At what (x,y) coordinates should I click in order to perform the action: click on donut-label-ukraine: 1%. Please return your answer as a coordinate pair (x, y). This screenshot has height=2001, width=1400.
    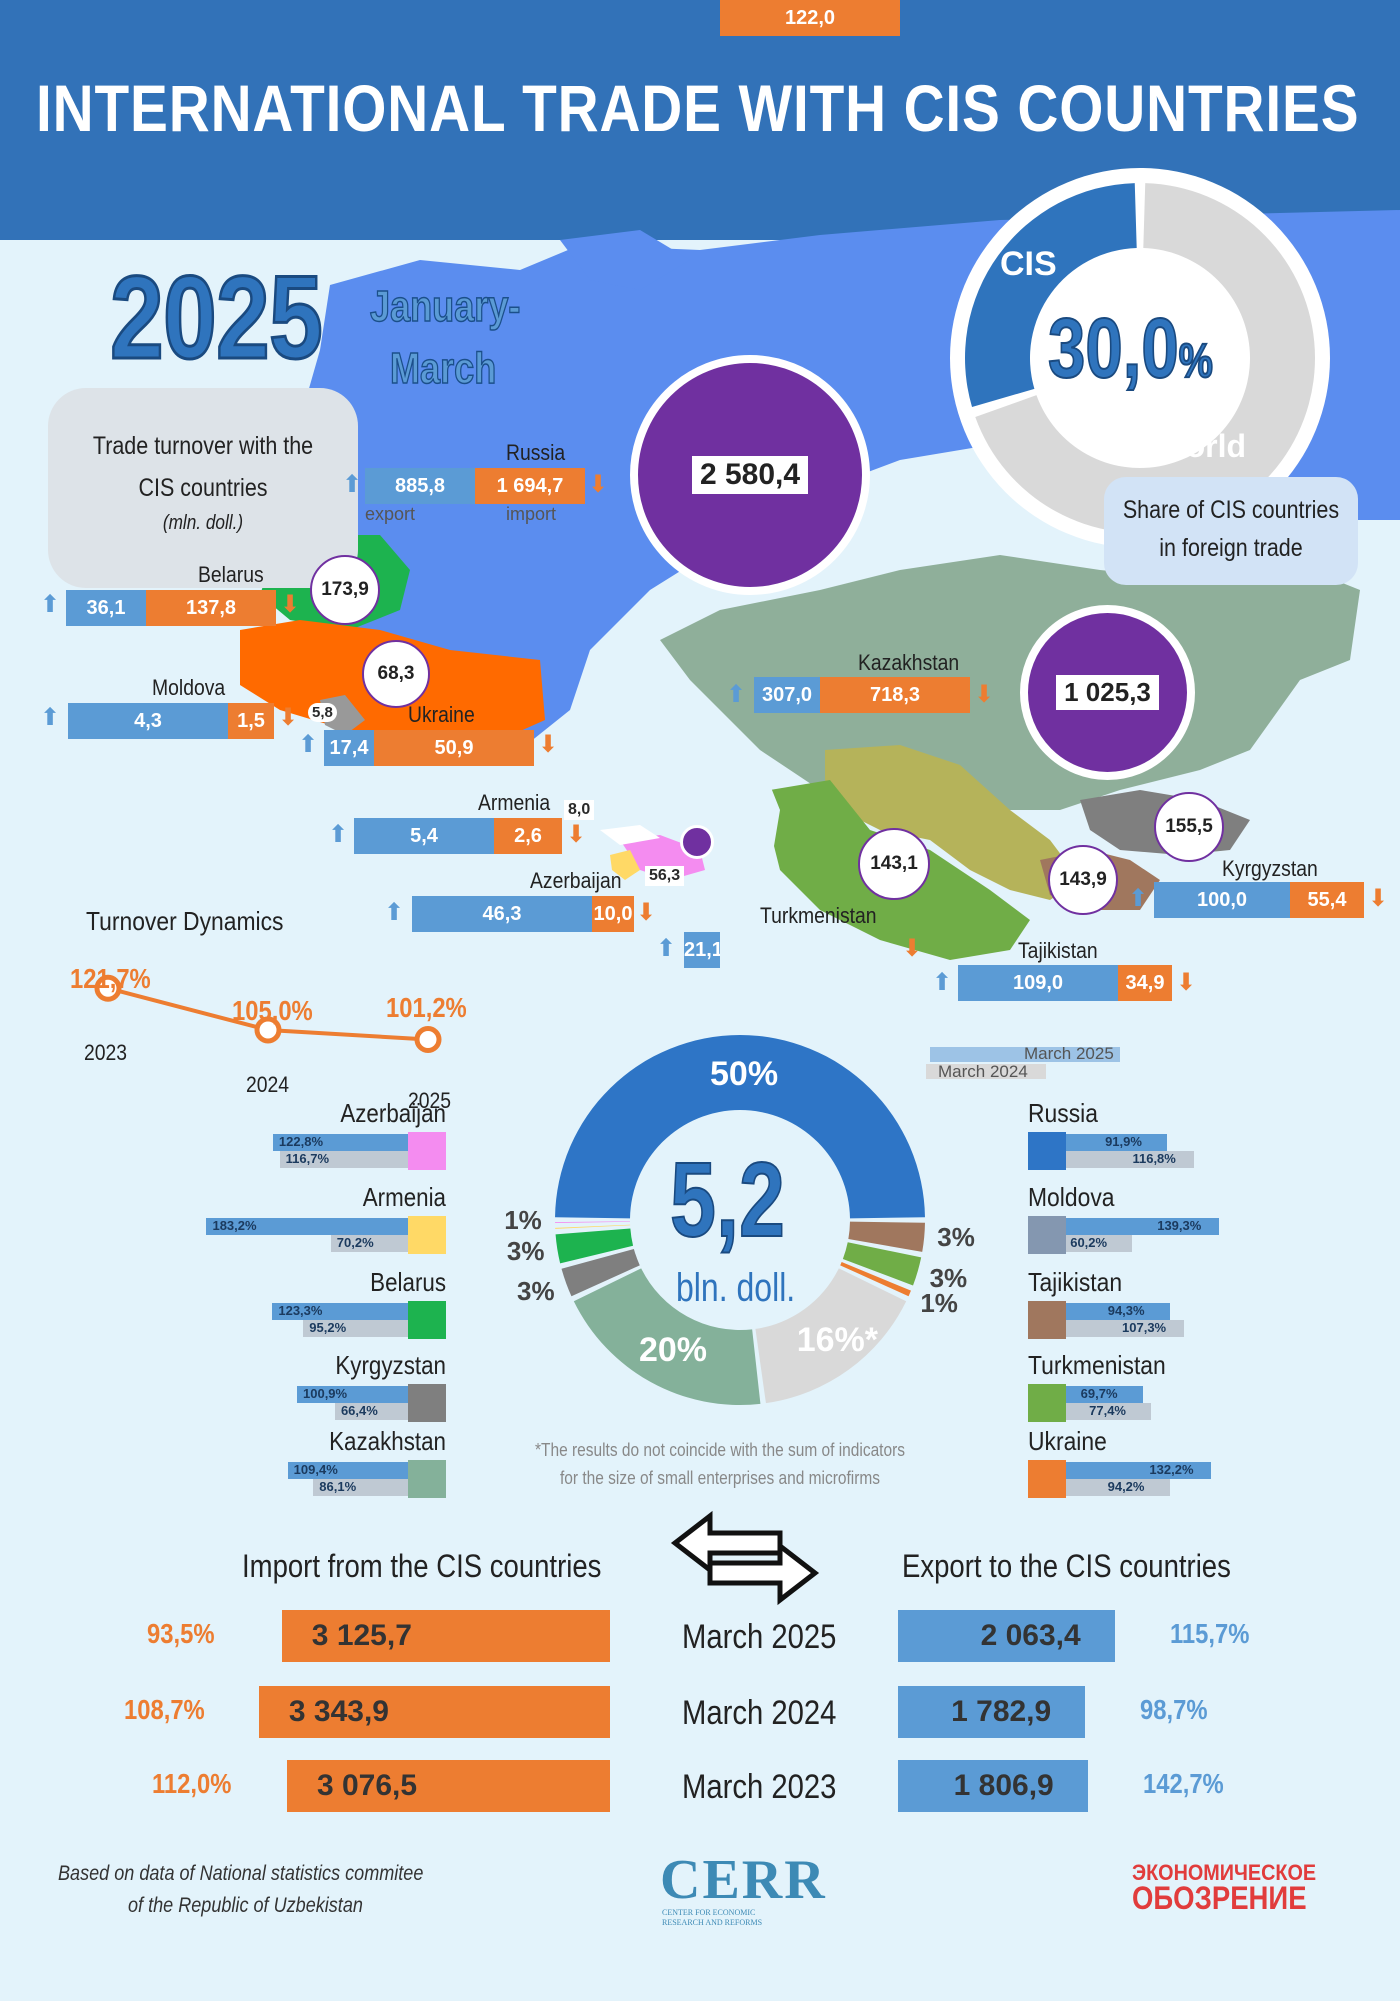
    Looking at the image, I should click on (939, 1303).